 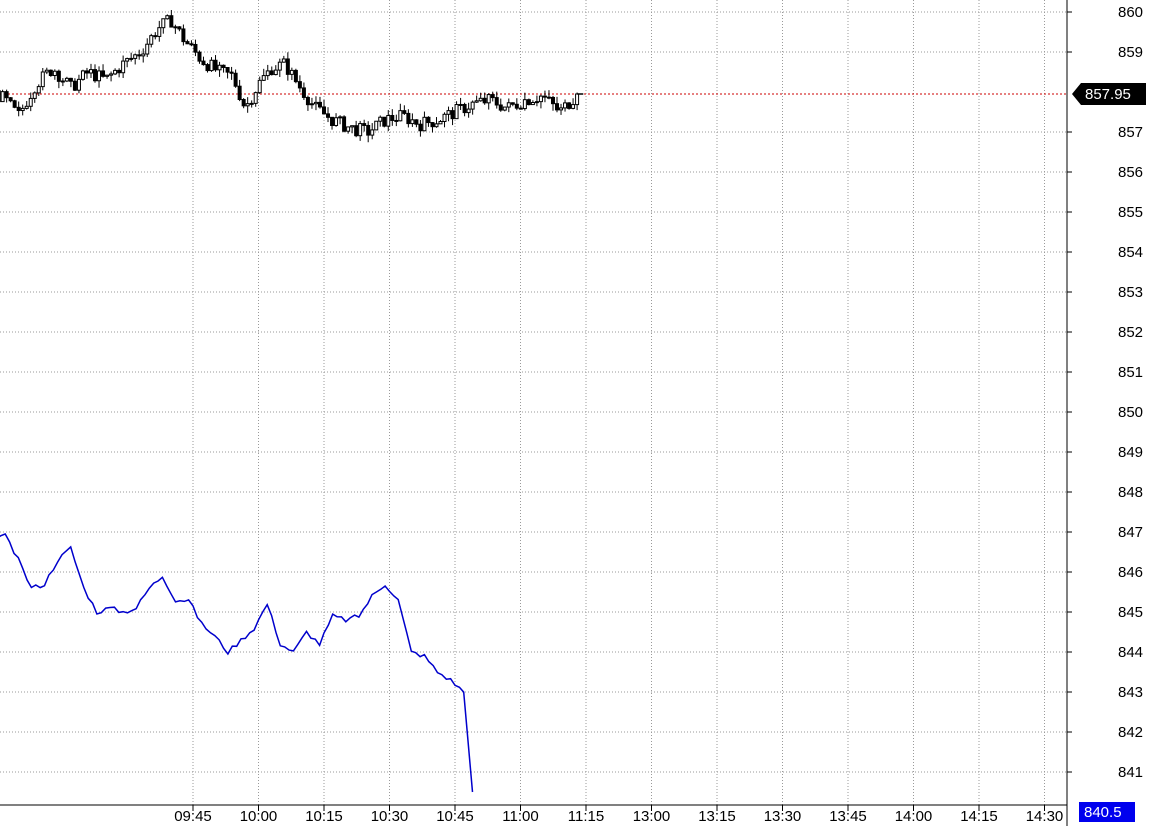 What do you see at coordinates (324, 816) in the screenshot?
I see `x-tick-label: 10:15` at bounding box center [324, 816].